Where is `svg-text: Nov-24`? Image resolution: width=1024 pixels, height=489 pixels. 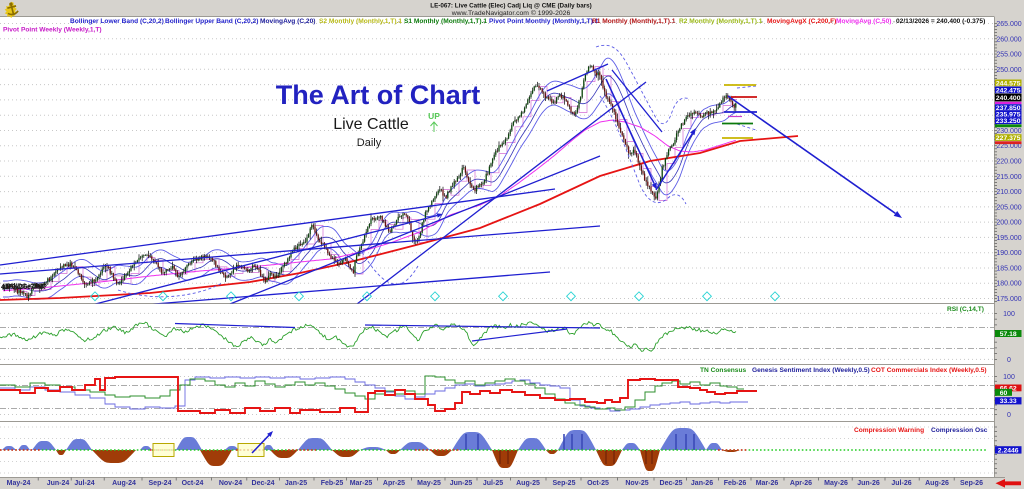
svg-text: Nov-24 is located at coordinates (230, 483).